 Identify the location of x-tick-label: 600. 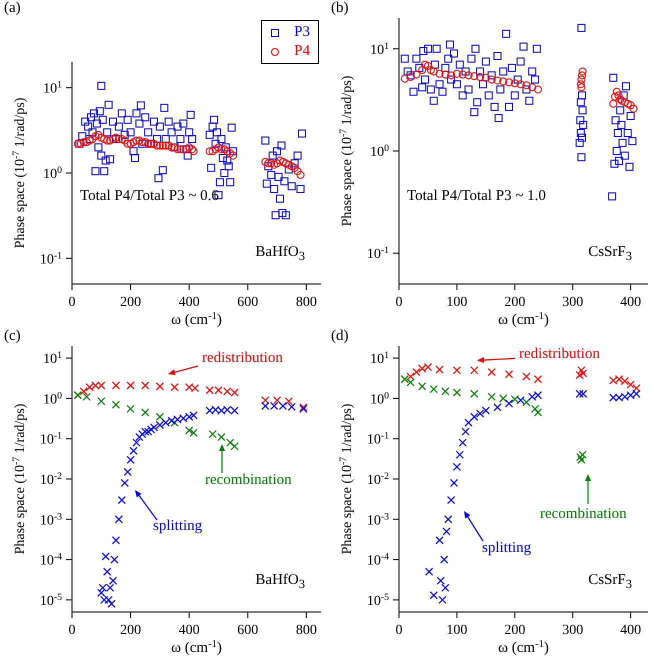
(247, 302).